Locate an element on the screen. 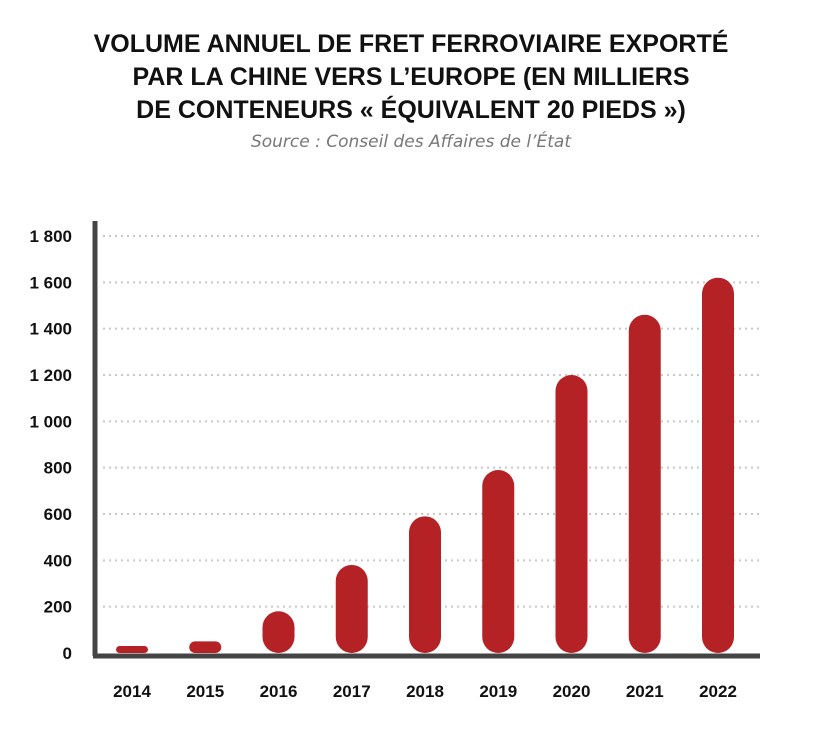  bar-2018 is located at coordinates (425, 584).